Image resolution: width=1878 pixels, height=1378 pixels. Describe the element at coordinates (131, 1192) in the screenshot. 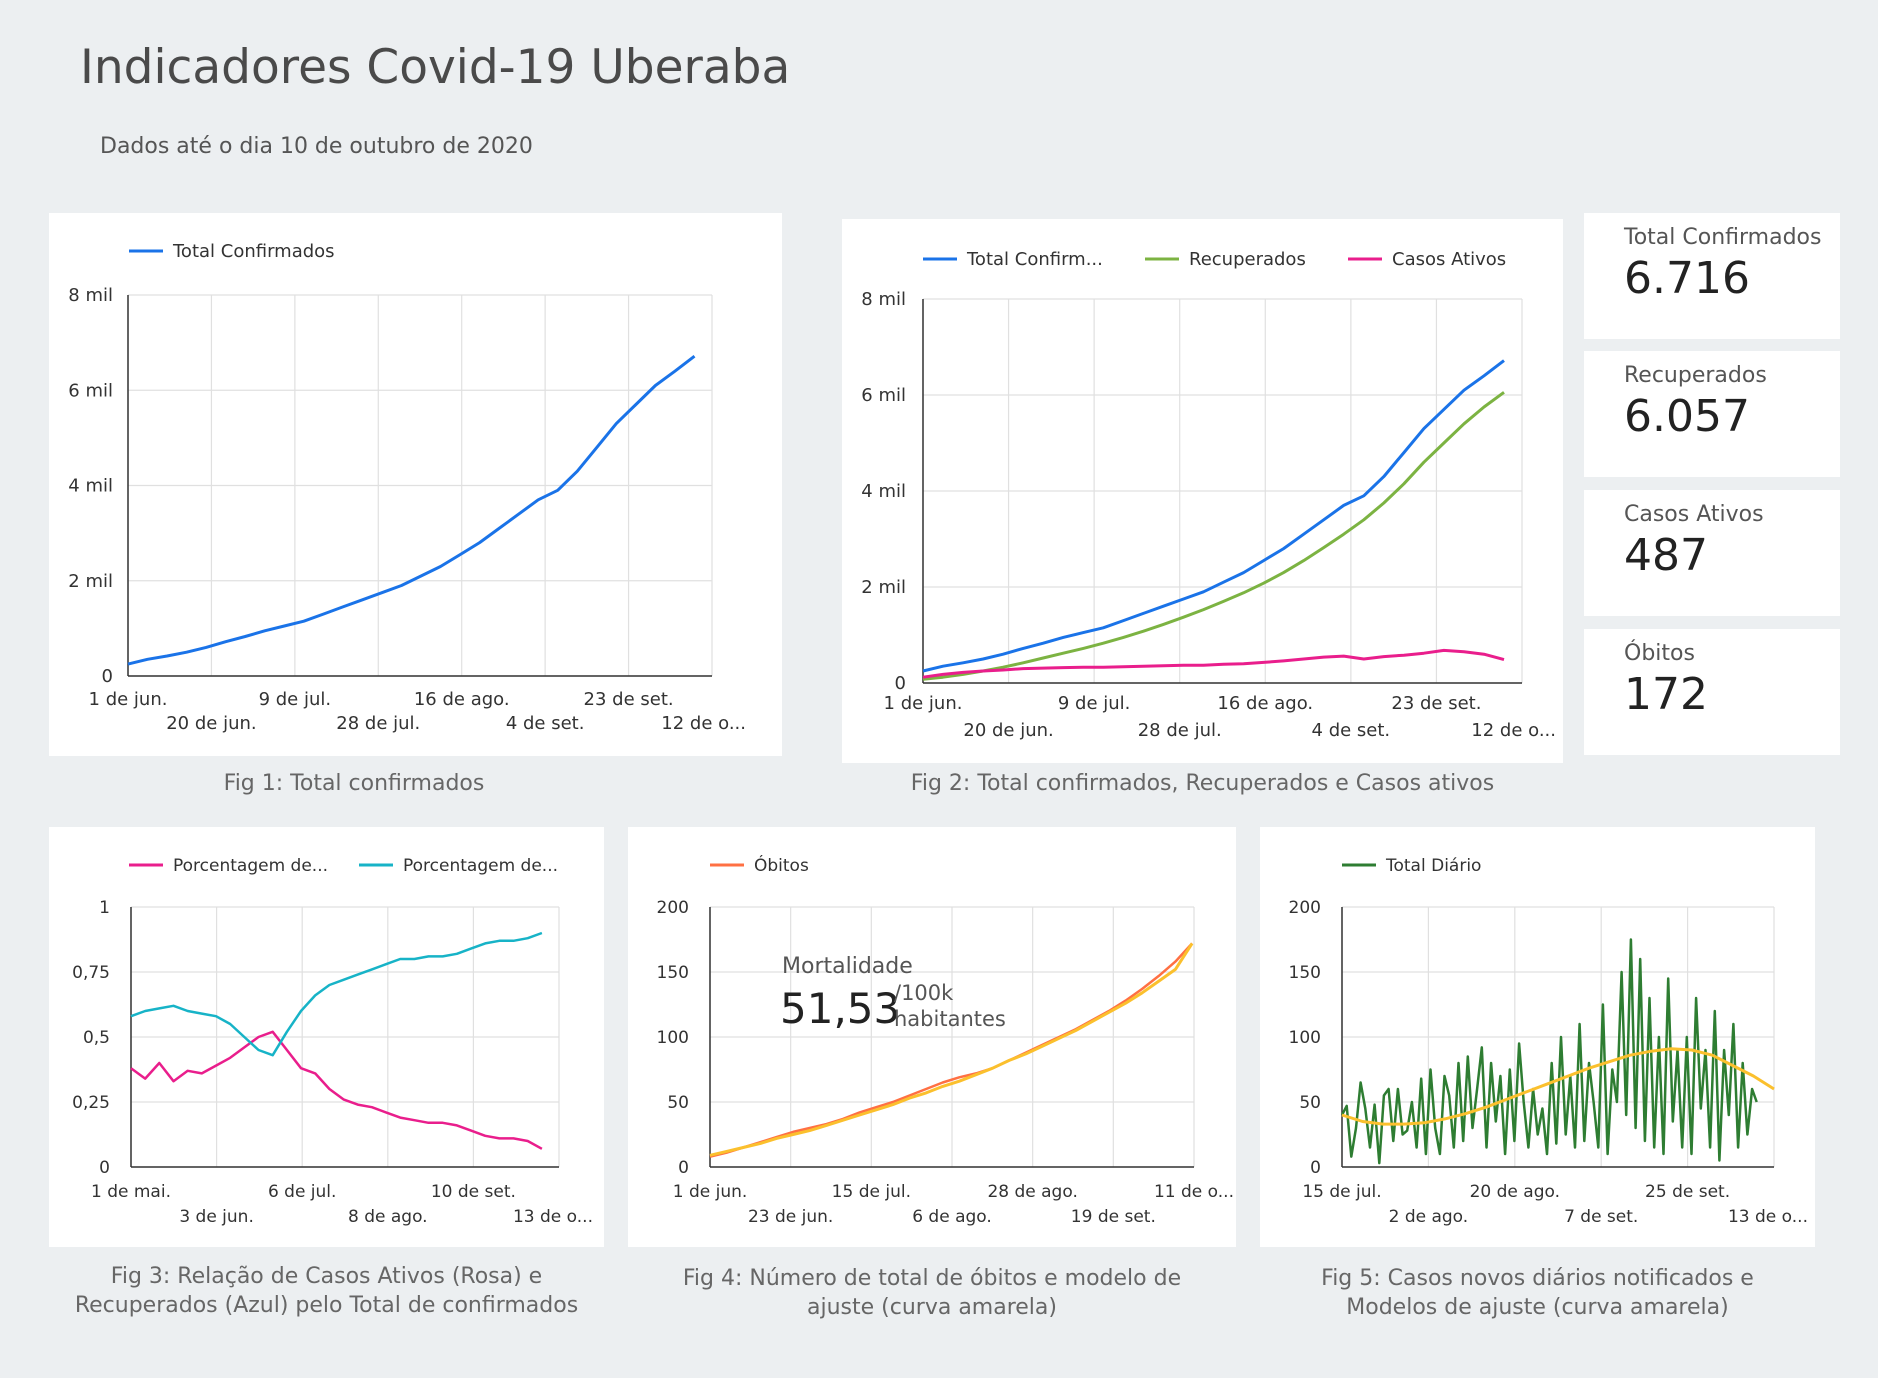

I see `x-tick-label: 1 de mai.` at that location.